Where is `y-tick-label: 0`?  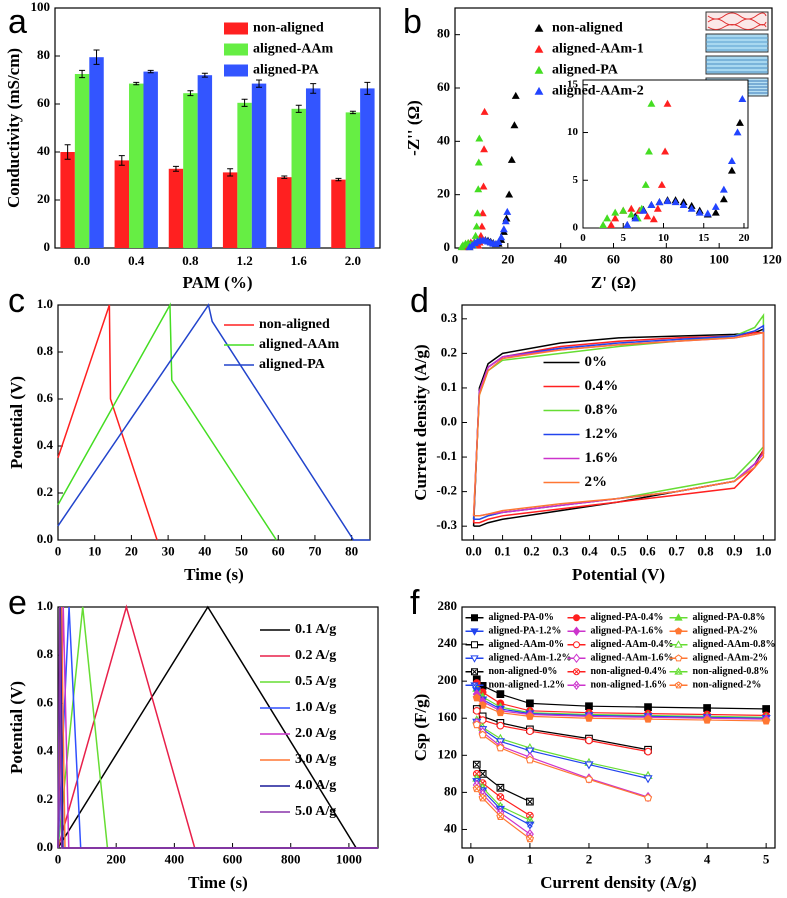 y-tick-label: 0 is located at coordinates (47, 246).